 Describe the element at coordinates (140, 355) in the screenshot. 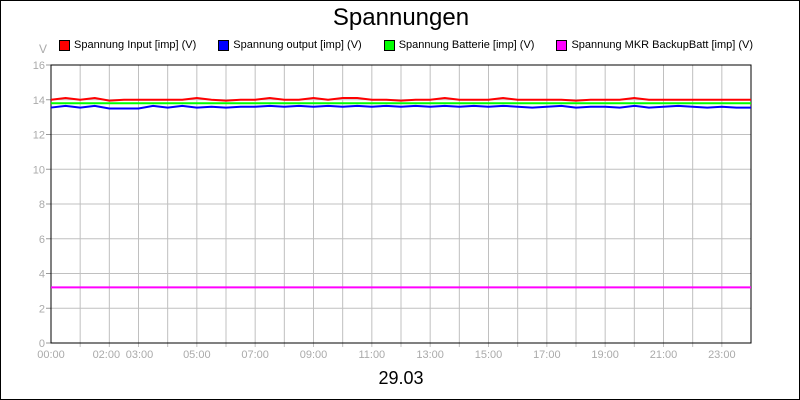

I see `x-tick-label: 03:00` at that location.